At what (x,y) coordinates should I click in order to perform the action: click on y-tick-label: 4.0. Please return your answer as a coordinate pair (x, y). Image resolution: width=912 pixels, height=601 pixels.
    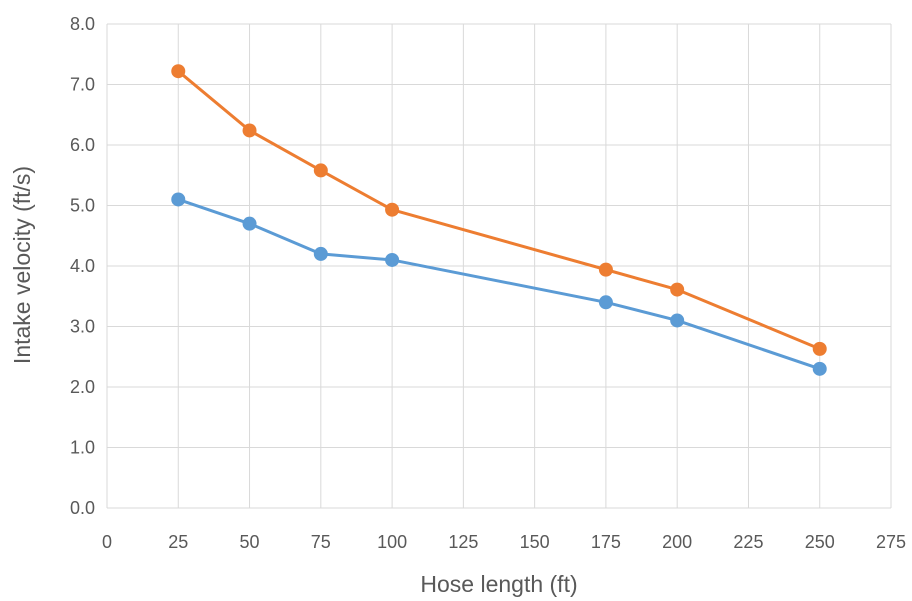
    Looking at the image, I should click on (82, 266).